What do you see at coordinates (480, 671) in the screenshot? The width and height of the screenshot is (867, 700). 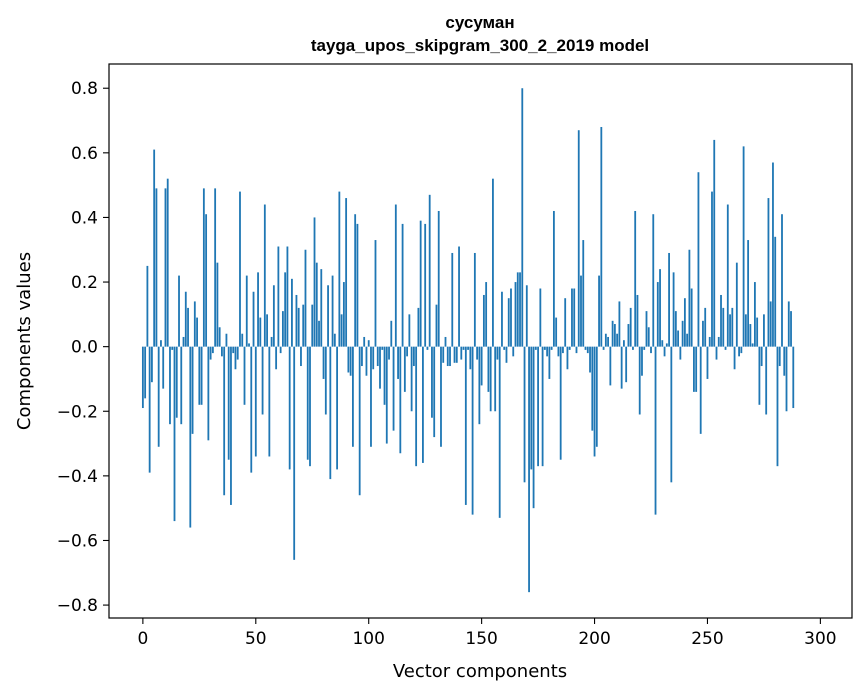 I see `x-axis-label: Vector components` at bounding box center [480, 671].